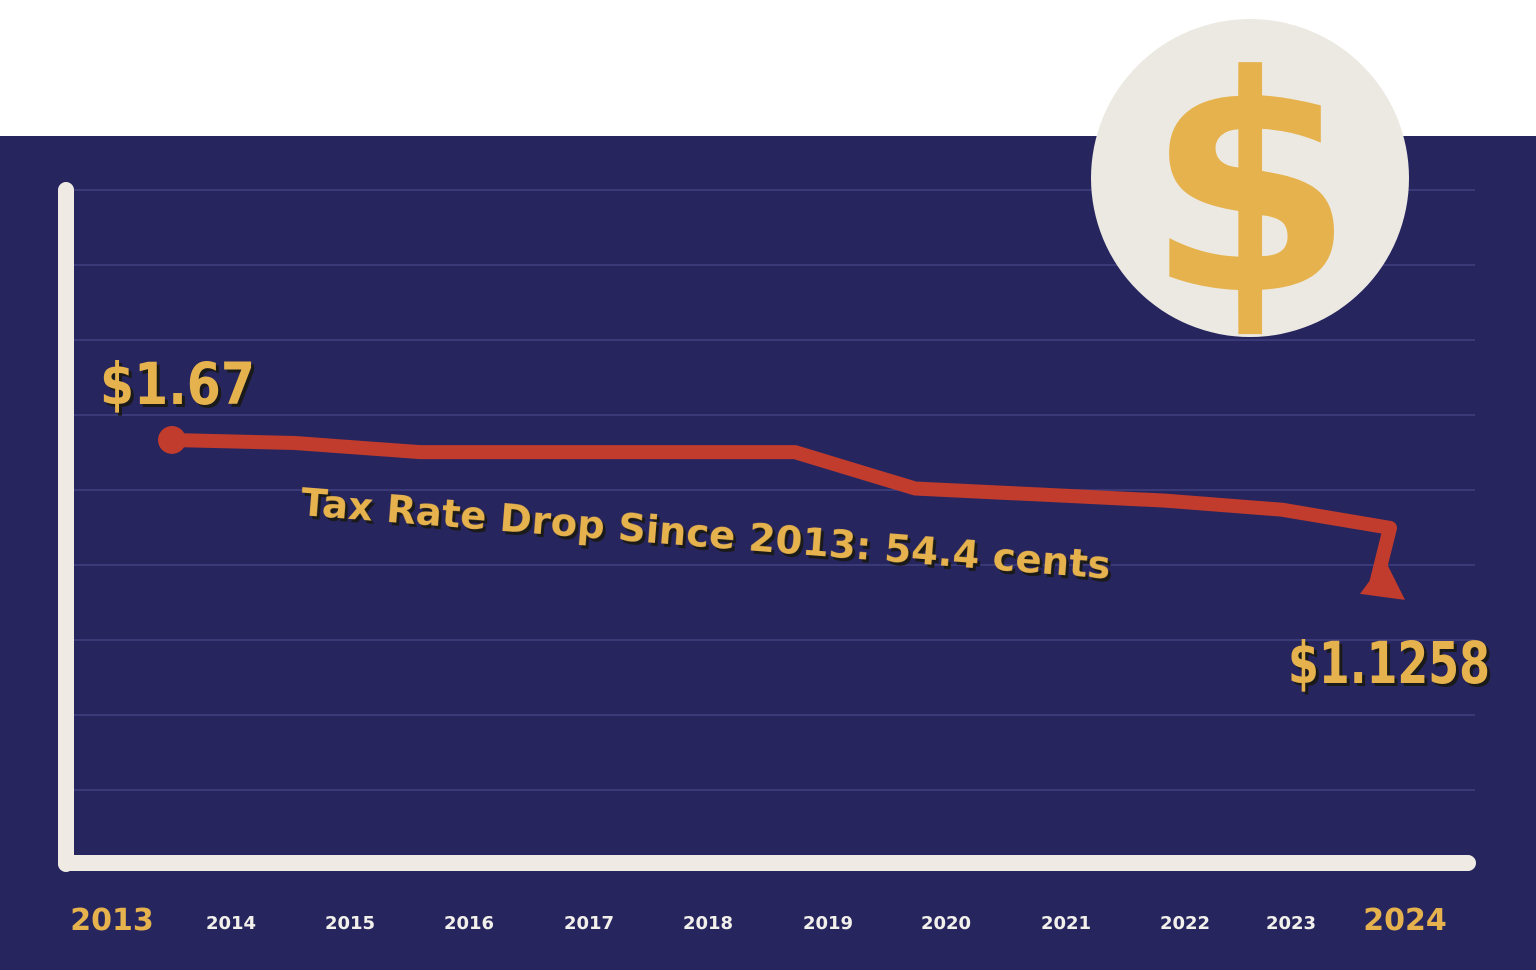 This screenshot has height=970, width=1536. What do you see at coordinates (784, 511) in the screenshot?
I see `series-line` at bounding box center [784, 511].